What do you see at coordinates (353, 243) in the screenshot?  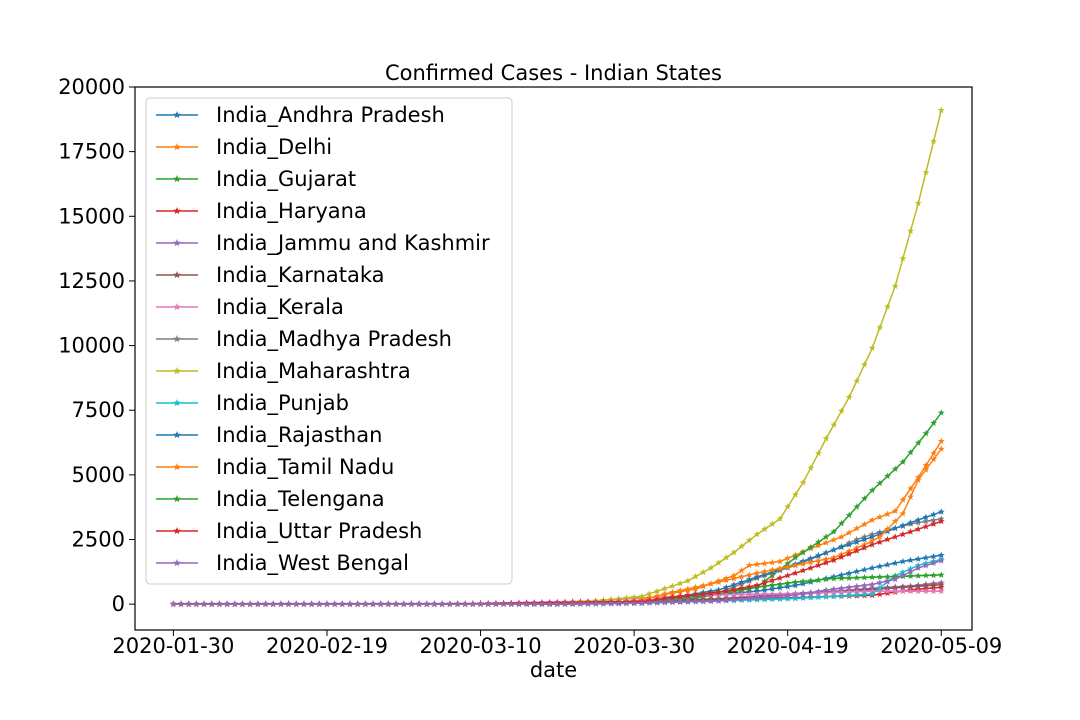 I see `legend-label: India_Jammu and Kashmir` at bounding box center [353, 243].